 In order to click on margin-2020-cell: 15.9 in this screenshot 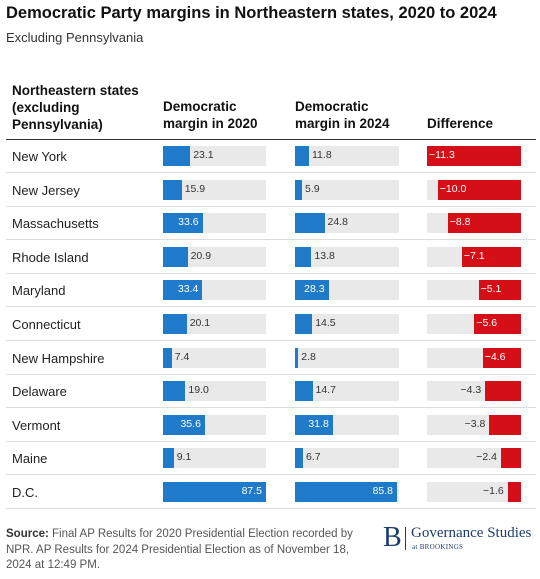, I will do `click(214, 189)`.